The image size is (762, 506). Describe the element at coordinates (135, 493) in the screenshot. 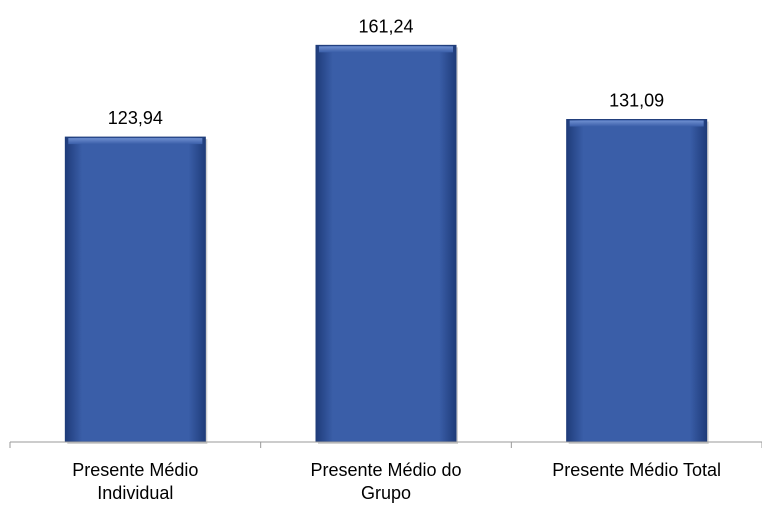

I see `category-label-line: Individual` at that location.